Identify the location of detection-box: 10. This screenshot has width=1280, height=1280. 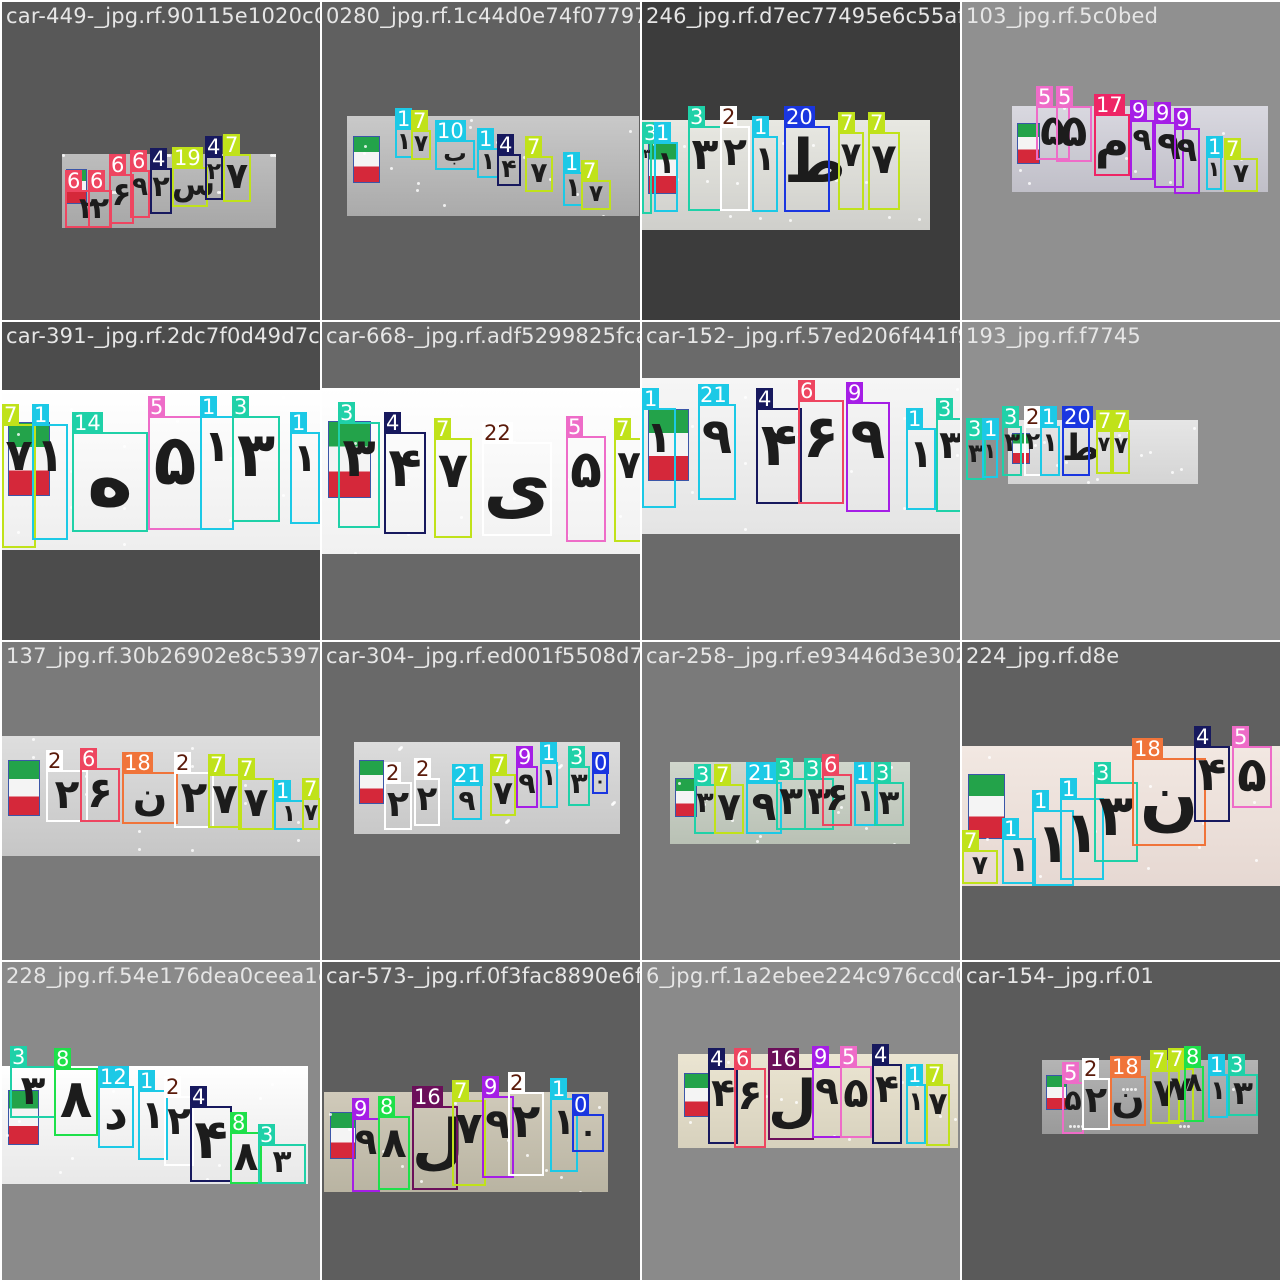
(455, 145).